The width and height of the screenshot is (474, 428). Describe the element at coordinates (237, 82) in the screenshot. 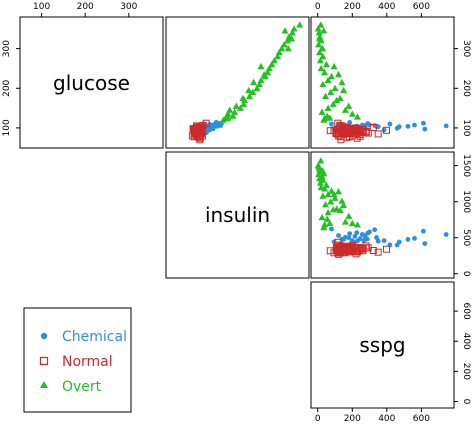

I see `panel-frame` at that location.